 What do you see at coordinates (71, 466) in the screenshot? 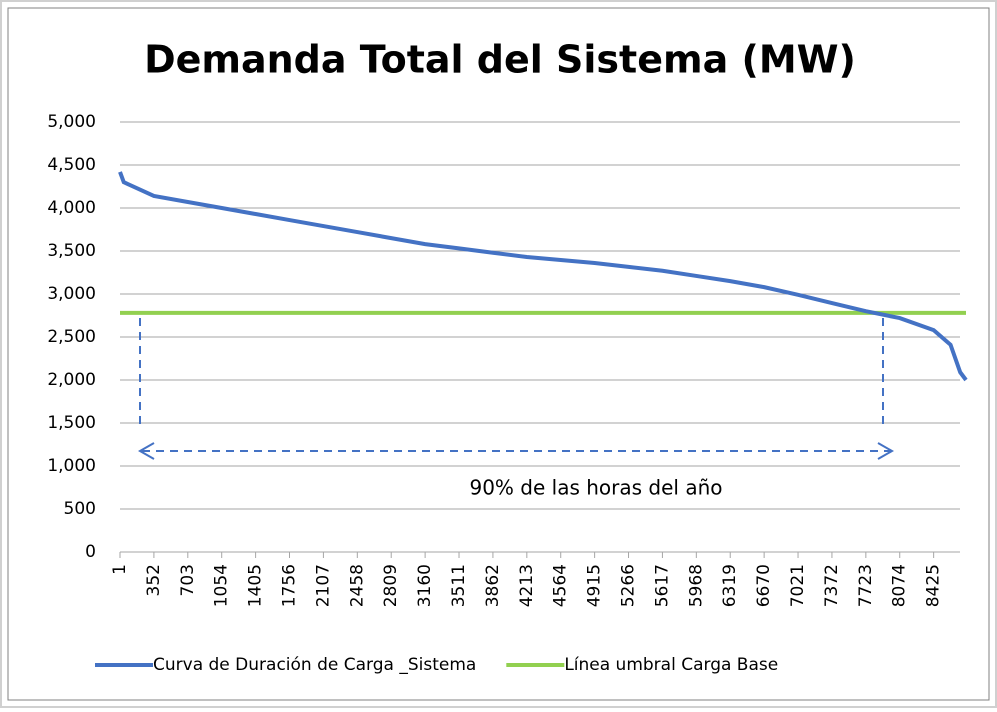
I see `y-tick-label: 1,000` at bounding box center [71, 466].